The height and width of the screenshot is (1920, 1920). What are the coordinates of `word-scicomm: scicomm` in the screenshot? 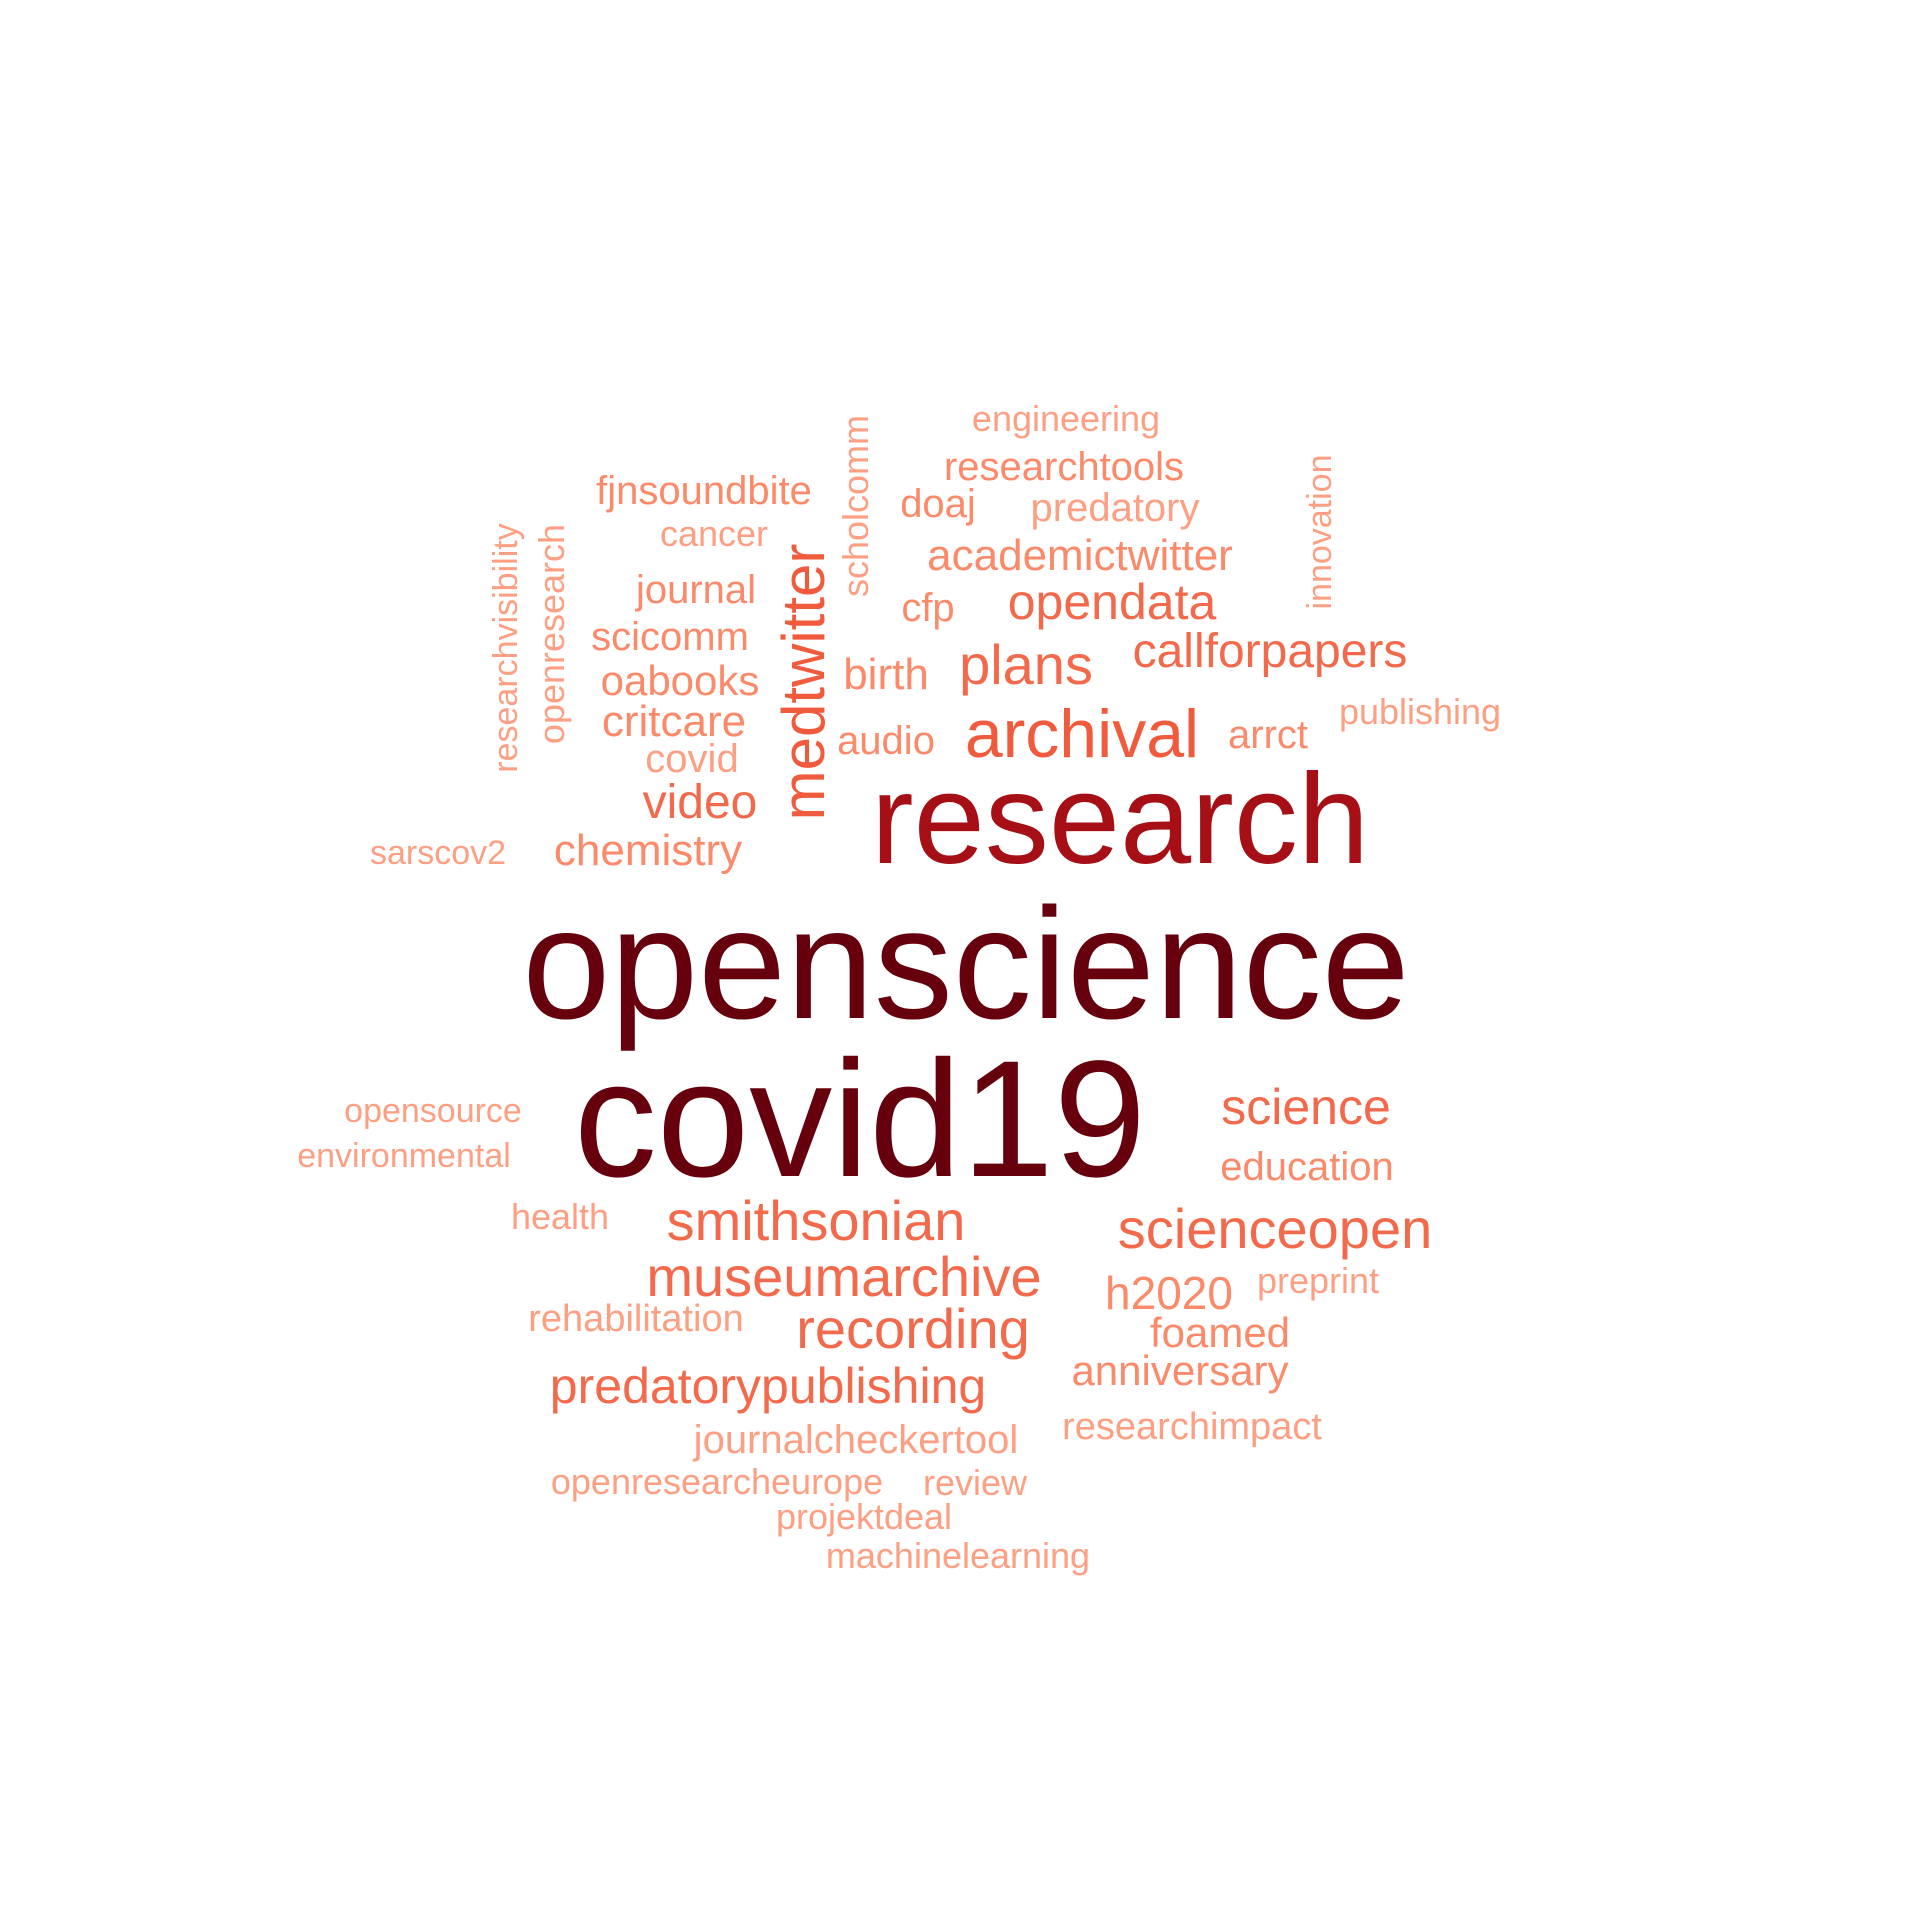 It's located at (670, 637).